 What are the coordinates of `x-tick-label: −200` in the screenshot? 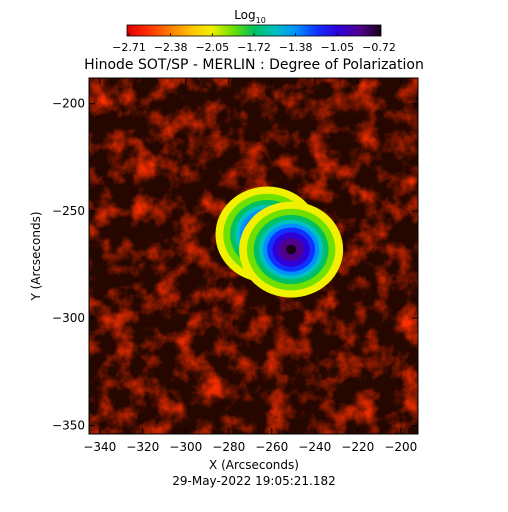 It's located at (400, 447).